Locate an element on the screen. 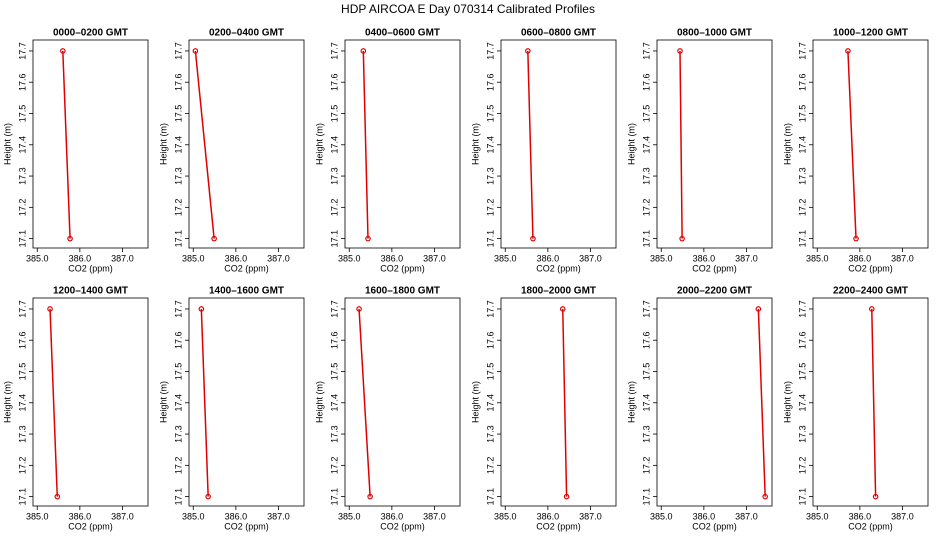 This screenshot has height=540, width=936. panel-title: 0600–0800 GMT is located at coordinates (558, 33).